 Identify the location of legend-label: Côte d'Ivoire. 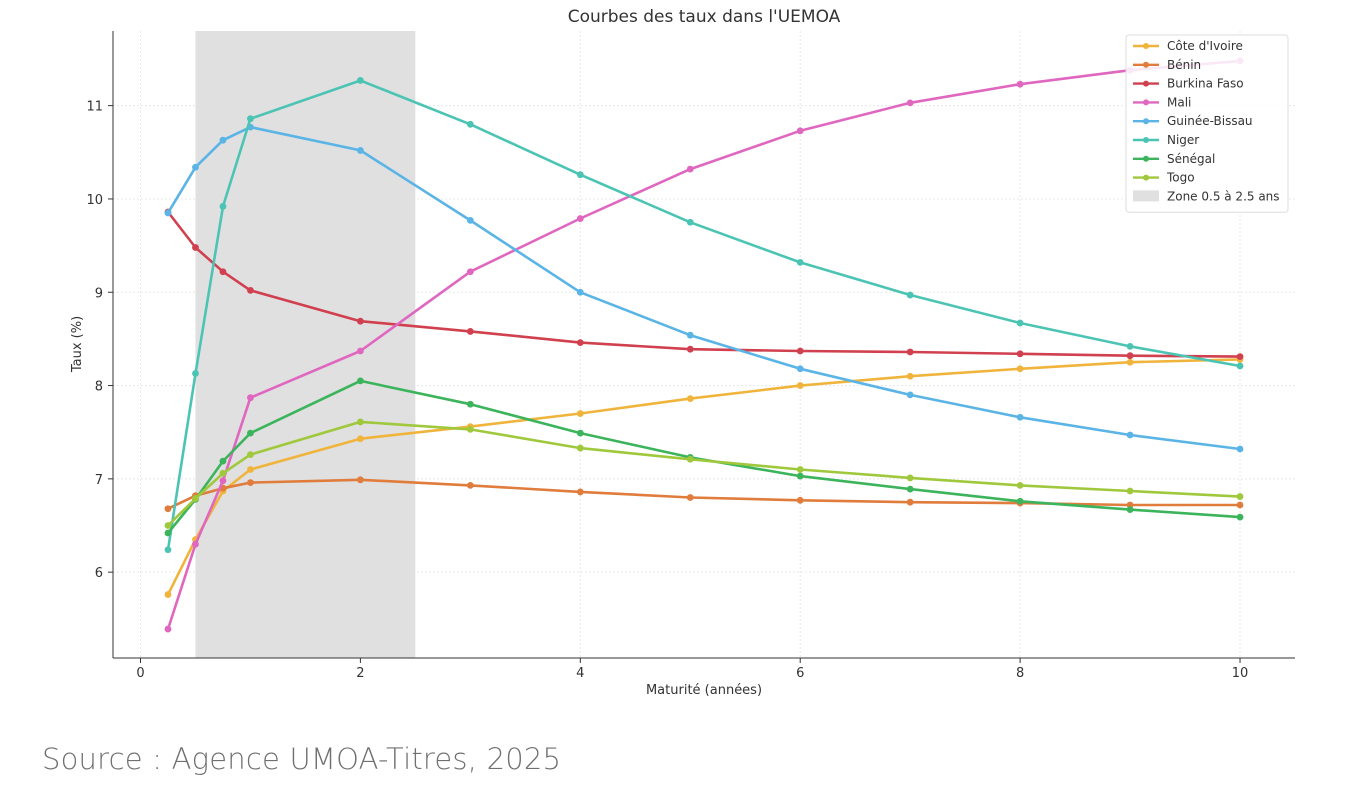
(1205, 46).